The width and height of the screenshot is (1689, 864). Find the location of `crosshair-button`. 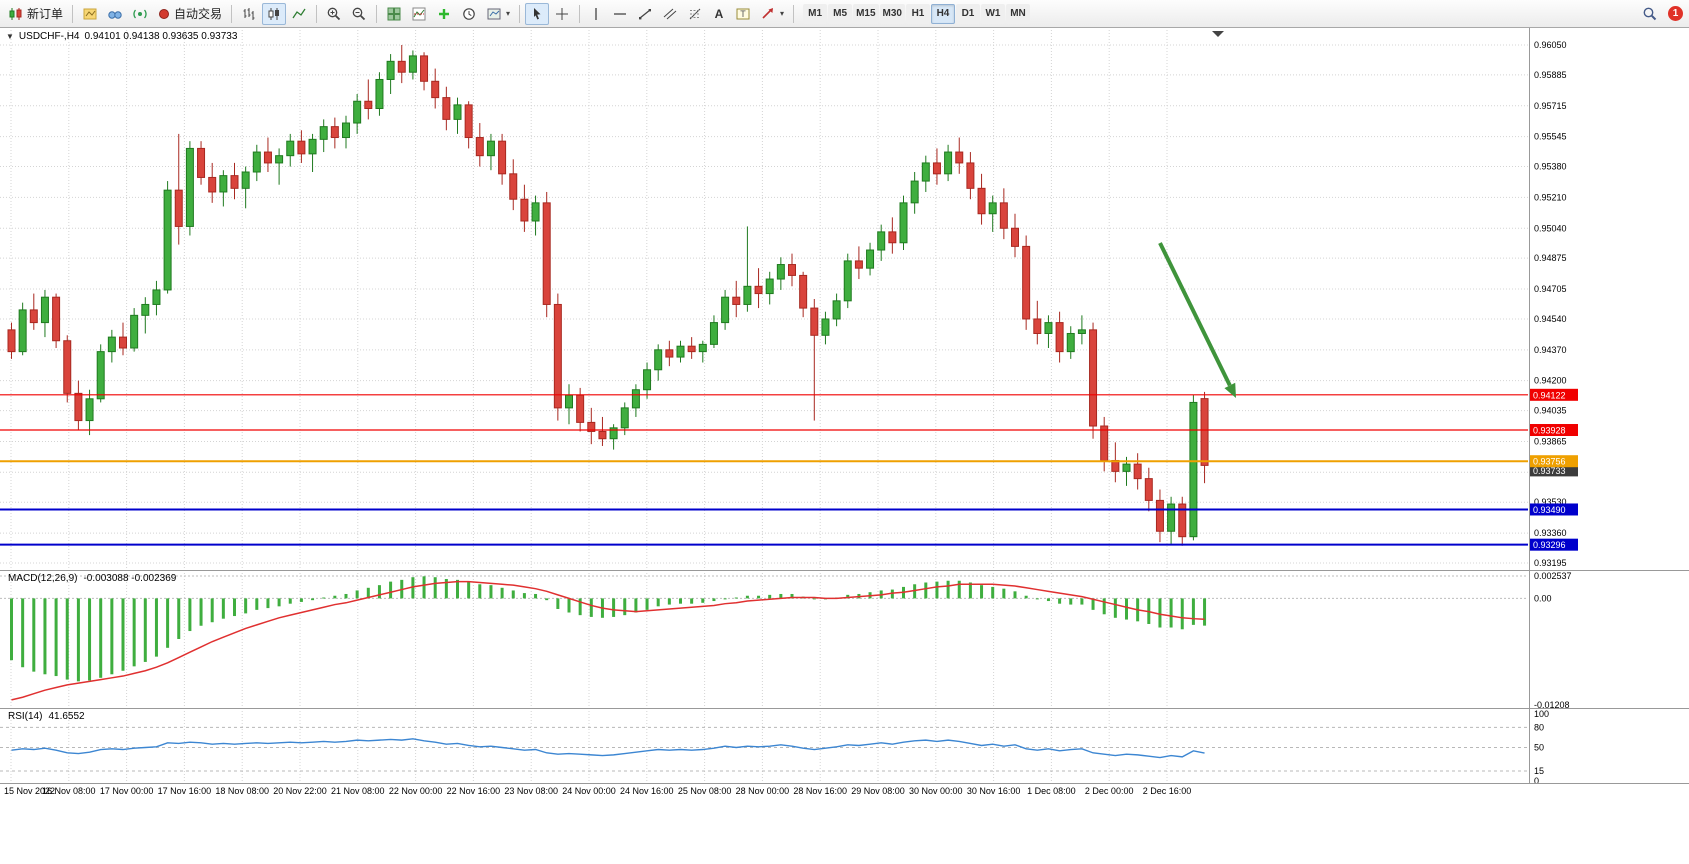

crosshair-button is located at coordinates (562, 14).